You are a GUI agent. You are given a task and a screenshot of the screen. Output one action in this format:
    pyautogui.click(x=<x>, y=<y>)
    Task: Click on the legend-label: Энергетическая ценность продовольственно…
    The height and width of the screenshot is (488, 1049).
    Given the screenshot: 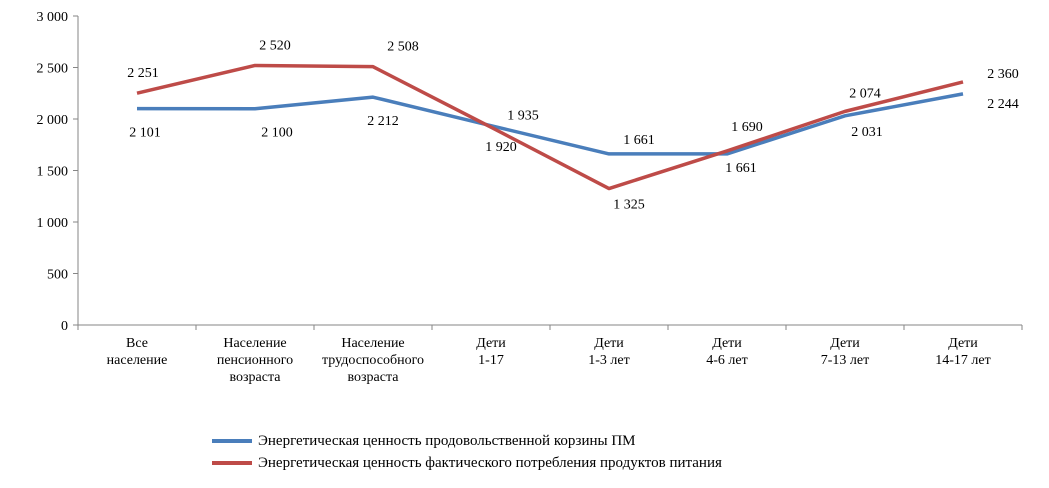 What is the action you would take?
    pyautogui.click(x=447, y=440)
    